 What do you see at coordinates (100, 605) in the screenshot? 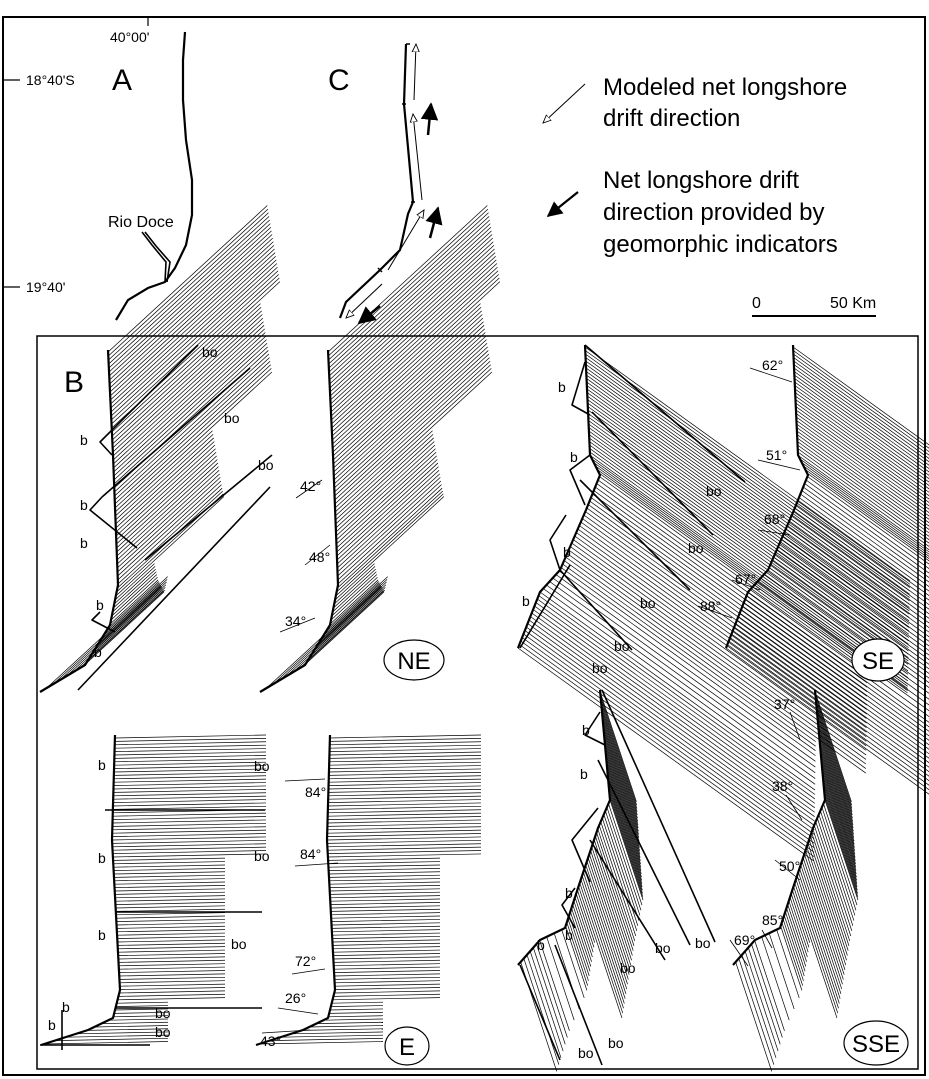
I see `ne-b-label: b` at bounding box center [100, 605].